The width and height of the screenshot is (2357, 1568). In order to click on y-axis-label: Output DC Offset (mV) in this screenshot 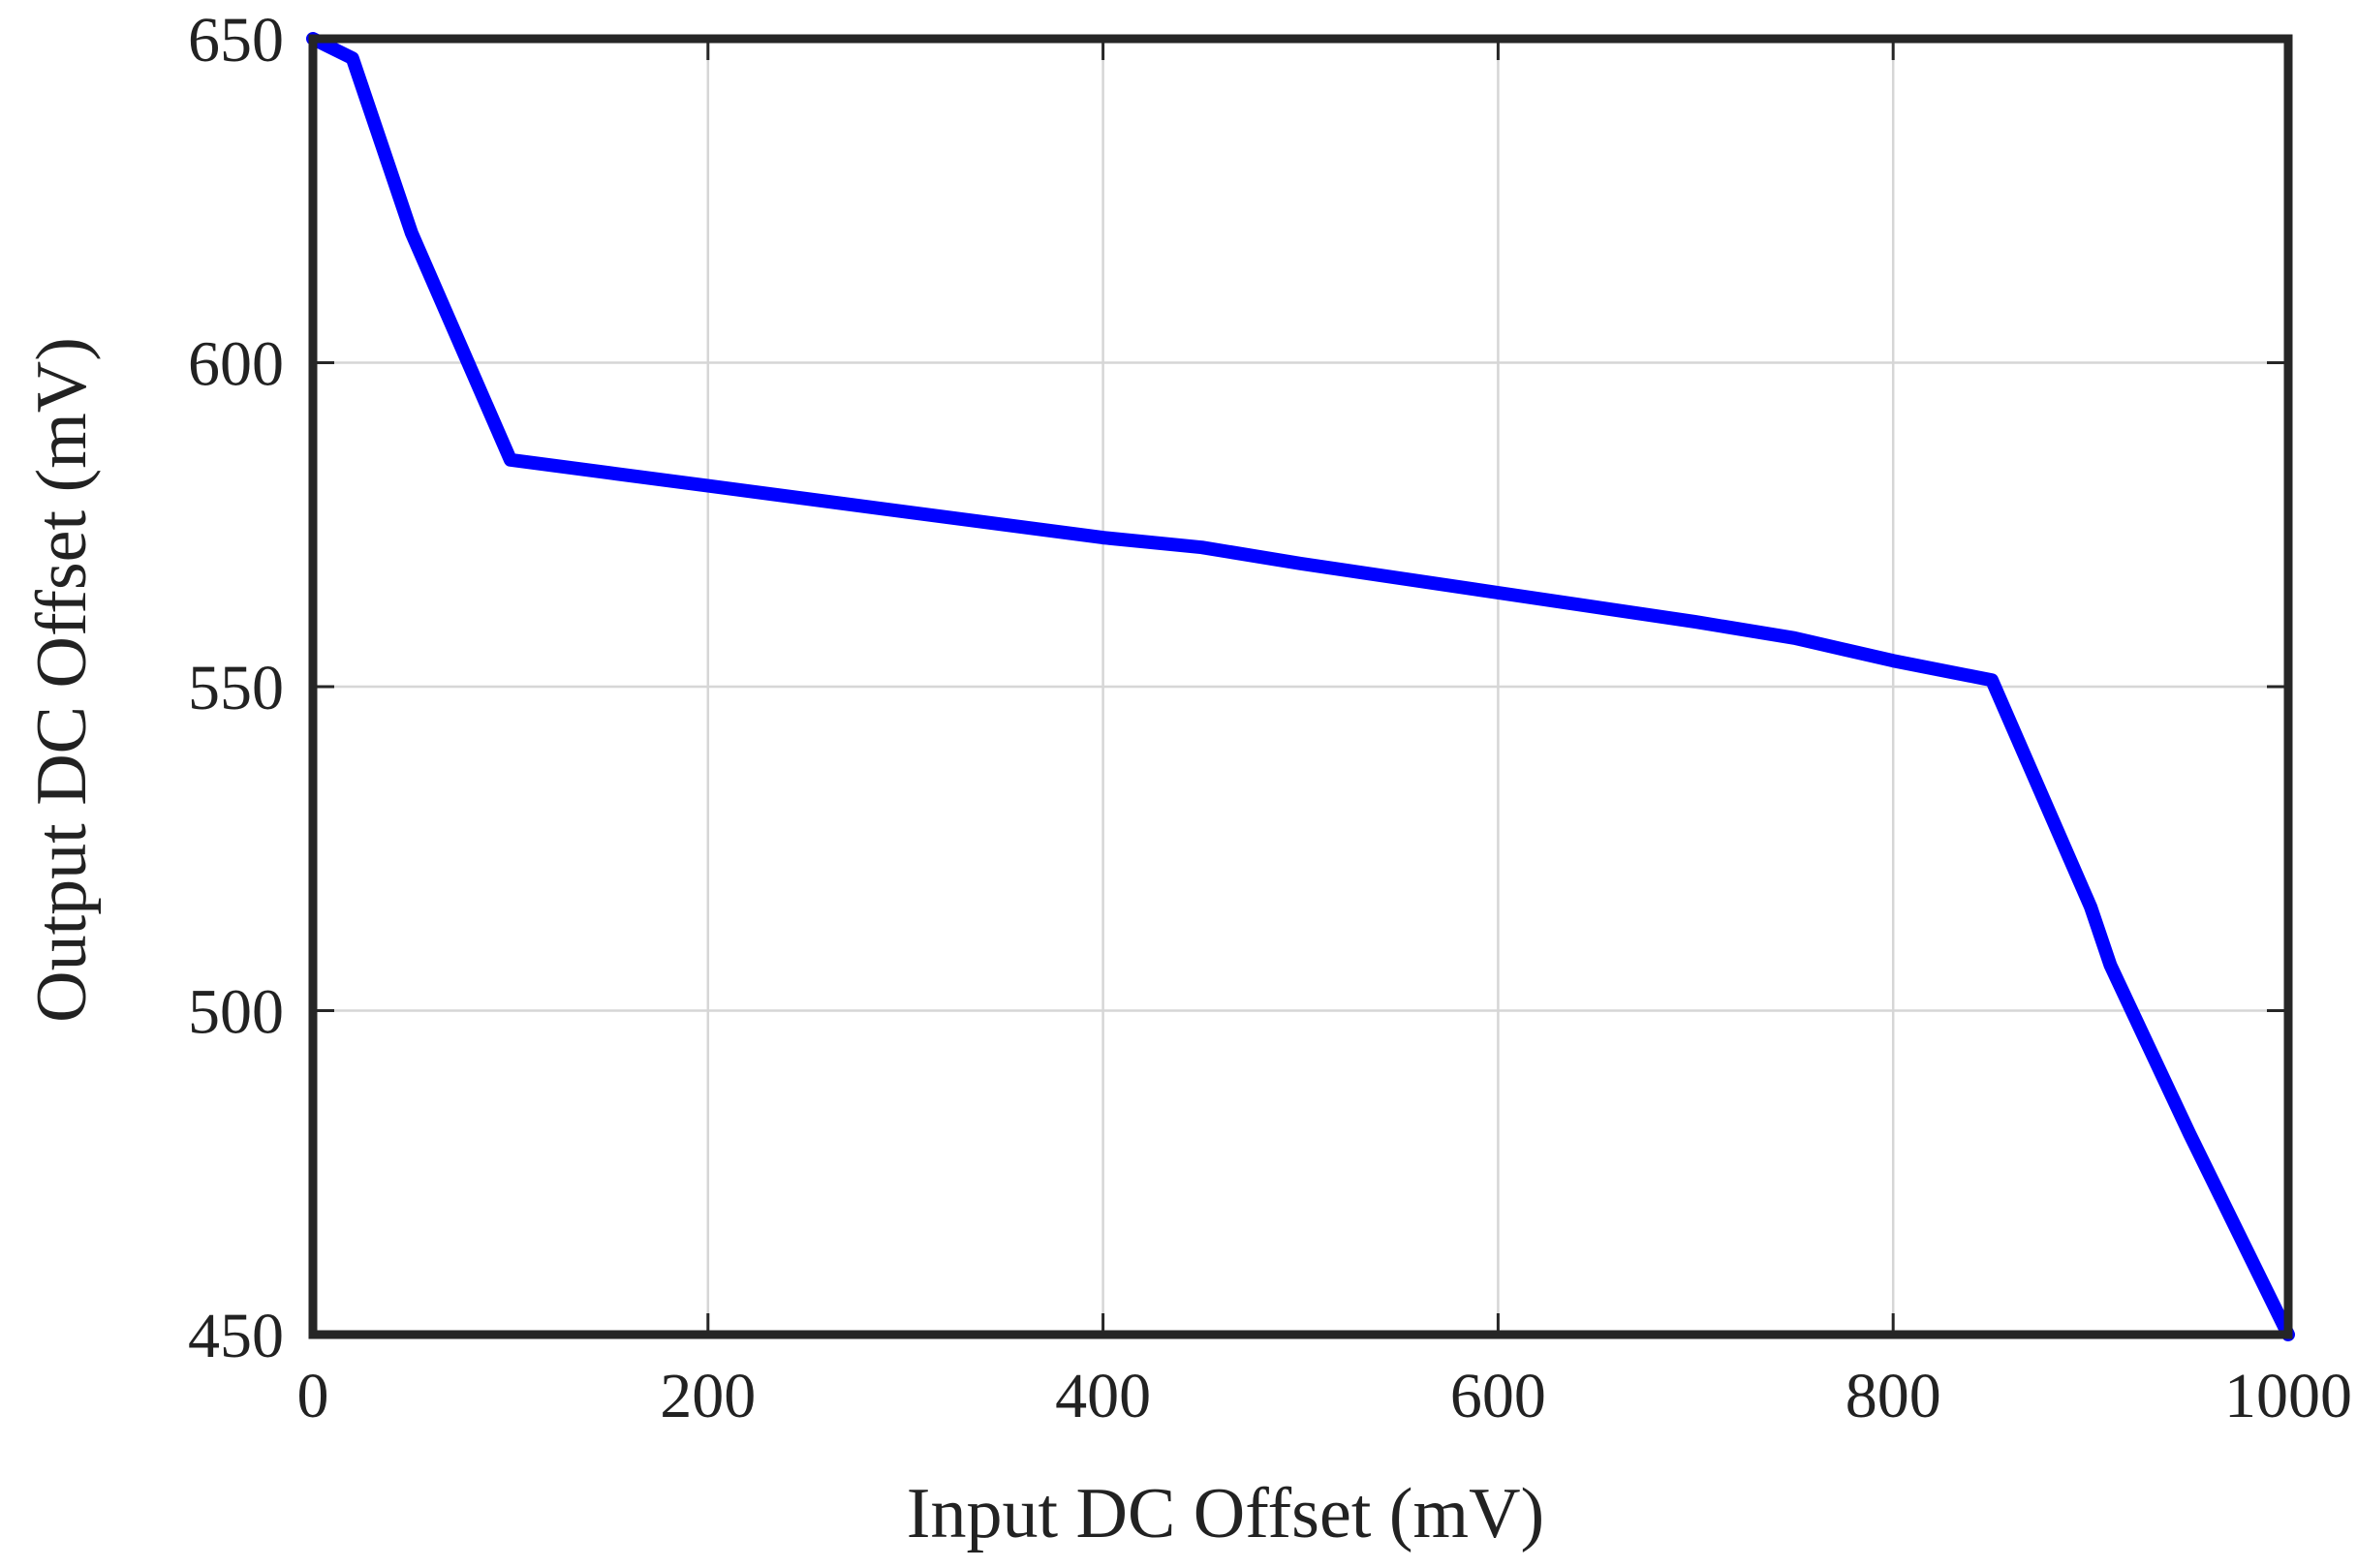, I will do `click(62, 680)`.